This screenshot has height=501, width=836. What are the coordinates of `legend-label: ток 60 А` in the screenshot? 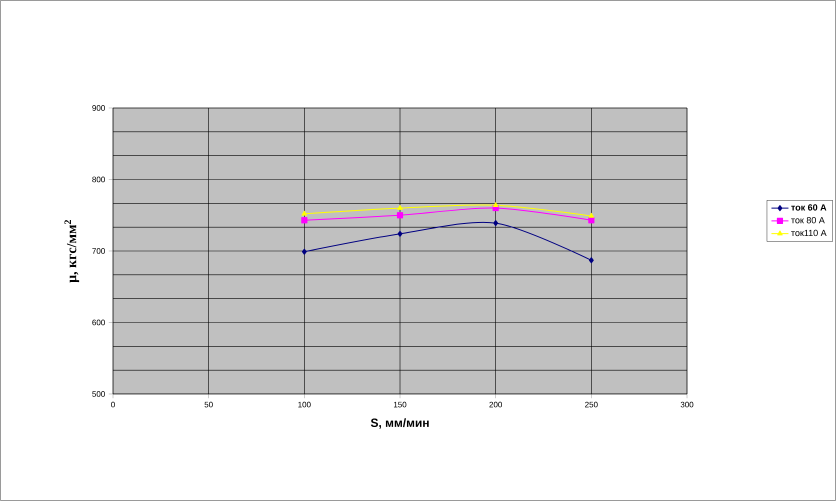 It's located at (808, 207).